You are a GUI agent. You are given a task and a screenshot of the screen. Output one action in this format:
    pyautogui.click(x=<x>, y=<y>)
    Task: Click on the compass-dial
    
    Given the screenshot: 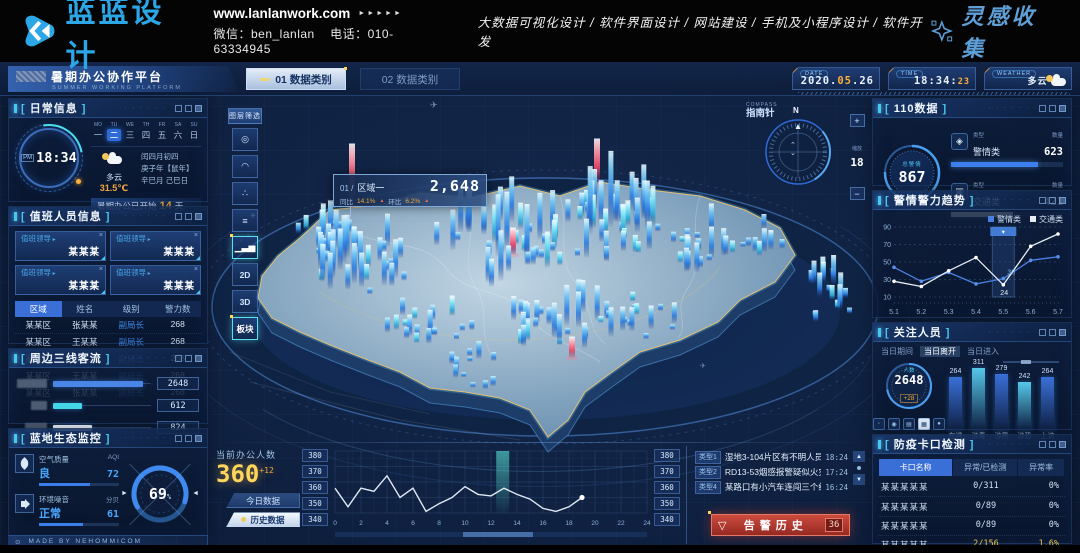 What is the action you would take?
    pyautogui.click(x=798, y=150)
    